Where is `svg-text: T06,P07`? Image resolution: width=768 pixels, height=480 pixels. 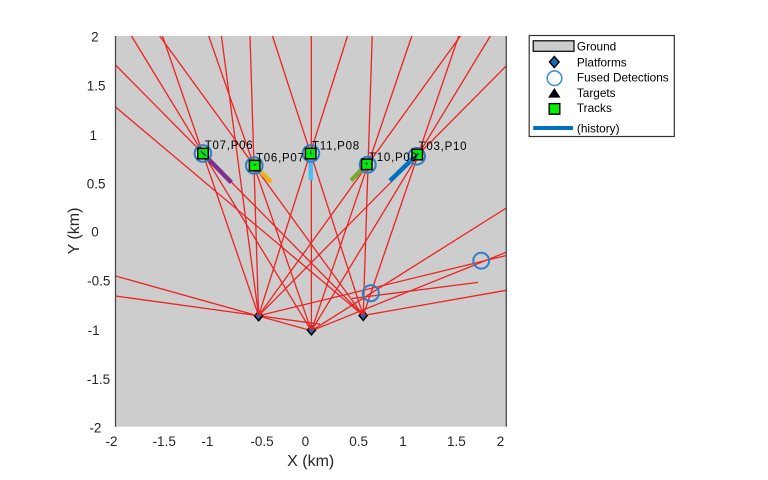 svg-text: T06,P07 is located at coordinates (280, 158).